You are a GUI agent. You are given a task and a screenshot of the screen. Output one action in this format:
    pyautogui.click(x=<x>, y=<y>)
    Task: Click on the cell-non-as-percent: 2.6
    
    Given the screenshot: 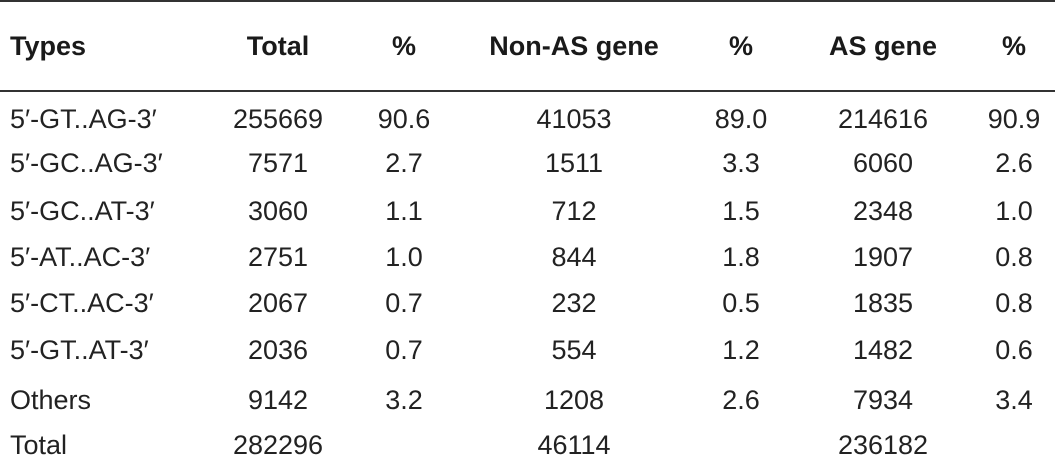 What is the action you would take?
    pyautogui.click(x=741, y=400)
    